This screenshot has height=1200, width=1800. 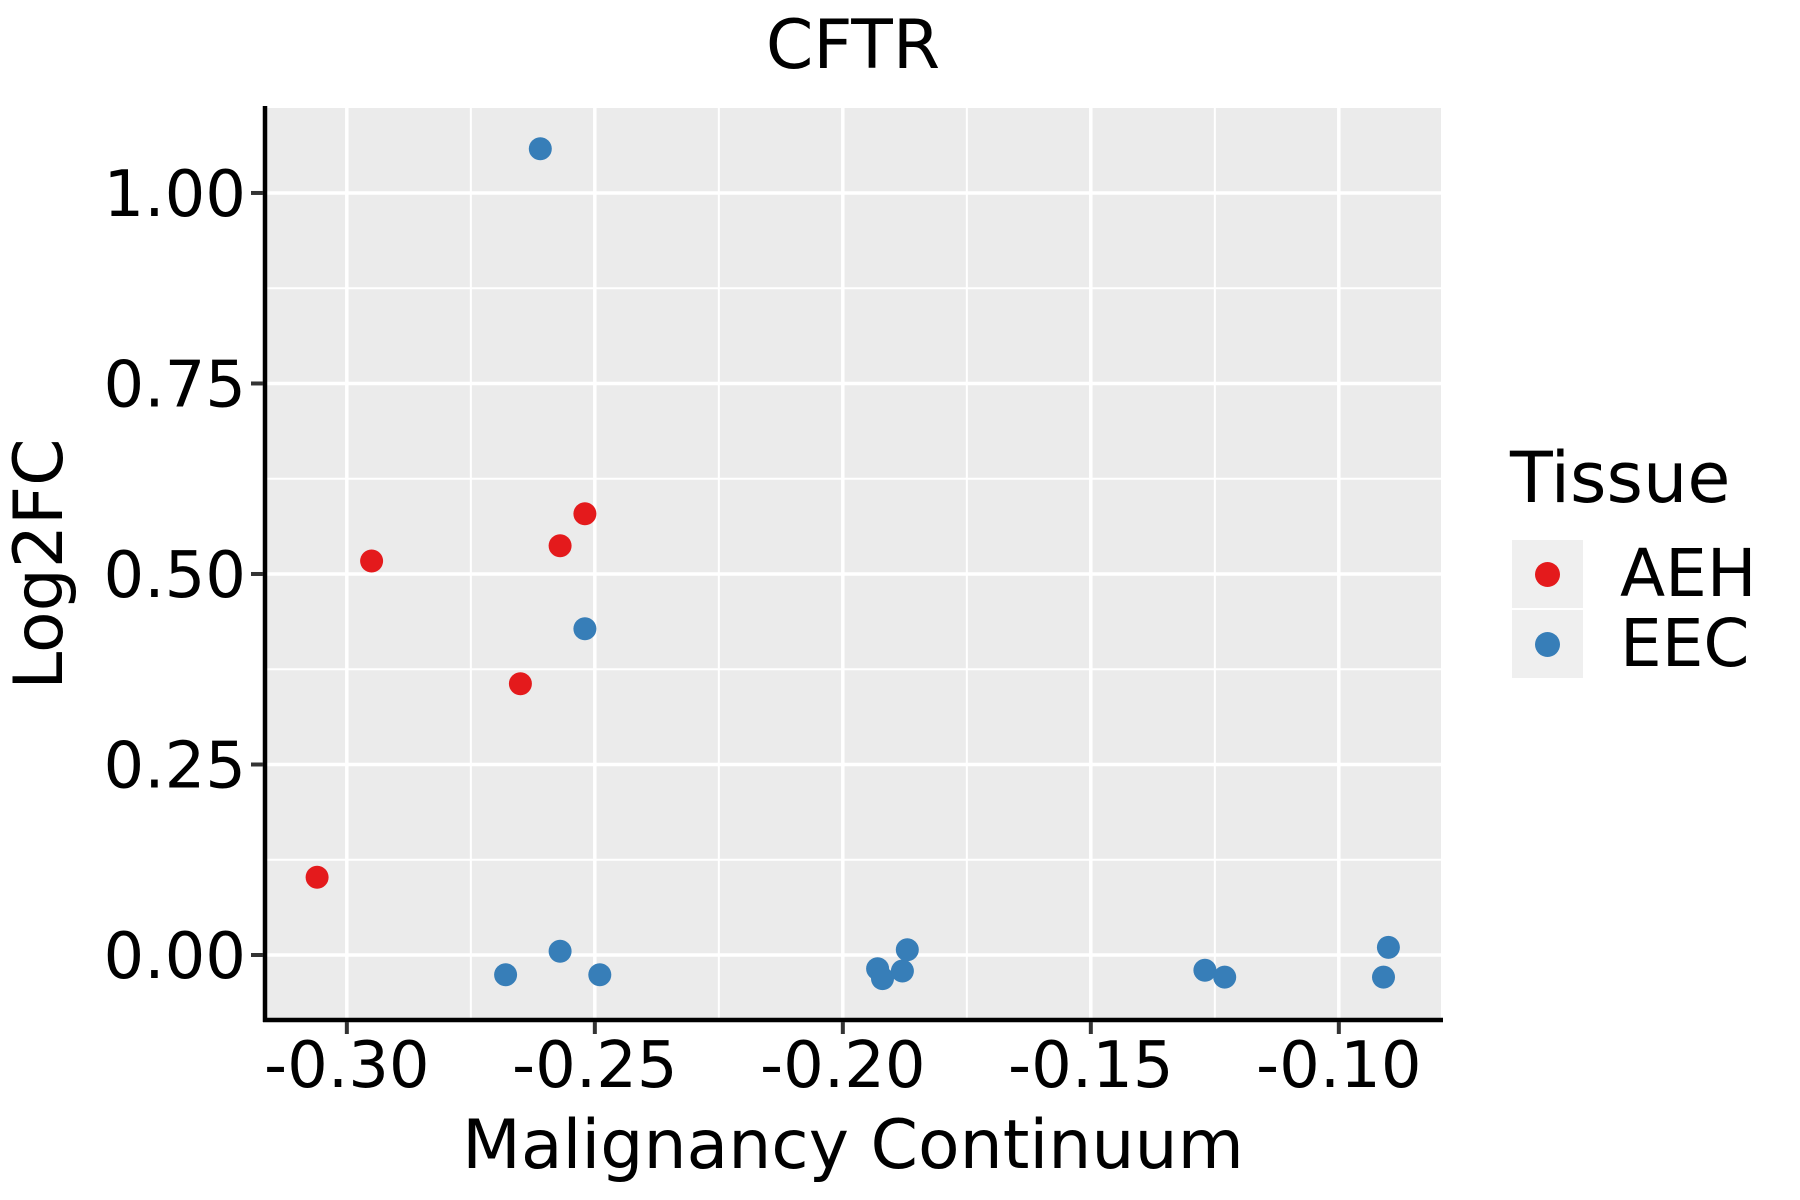 I want to click on y-tick-label: 0.25, so click(x=175, y=766).